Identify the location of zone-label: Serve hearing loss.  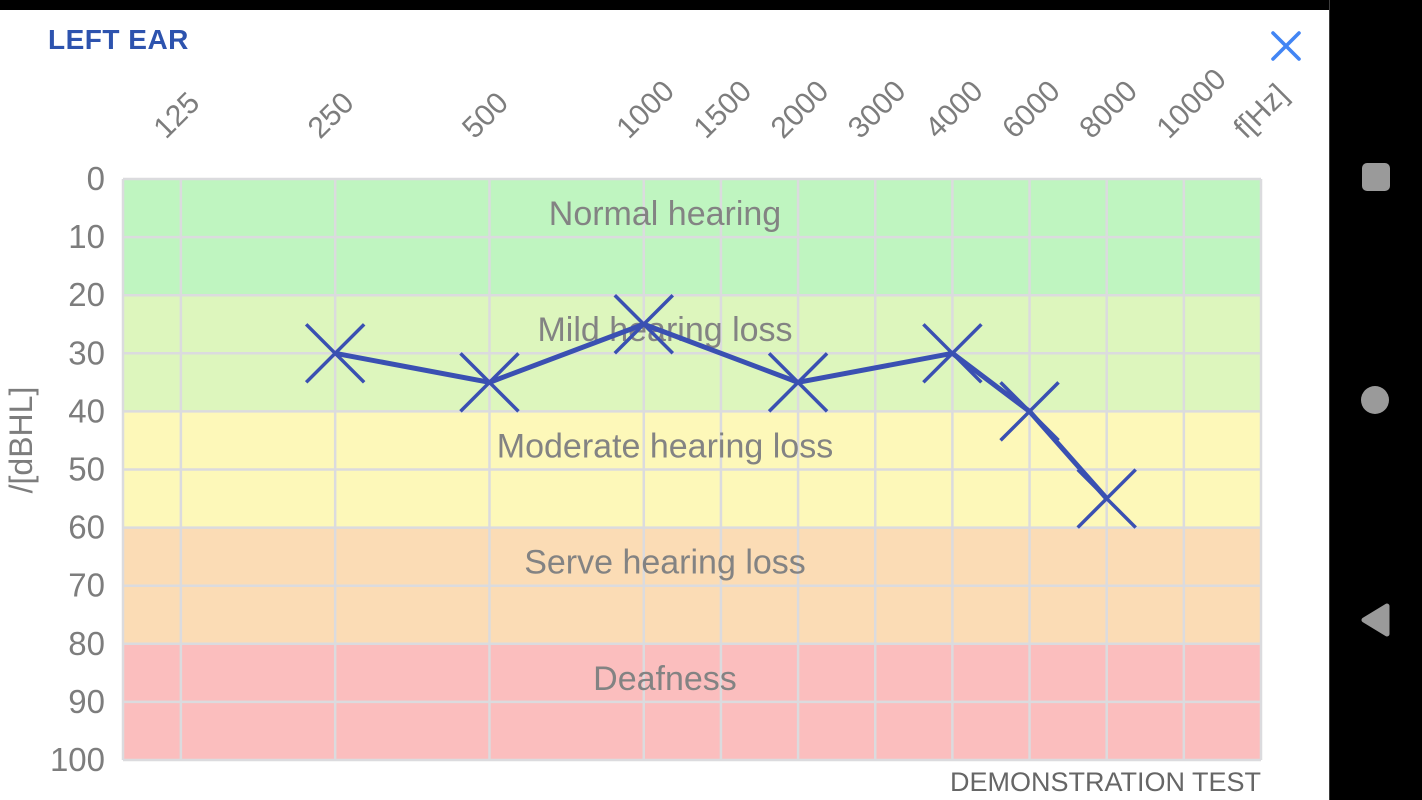
(665, 563).